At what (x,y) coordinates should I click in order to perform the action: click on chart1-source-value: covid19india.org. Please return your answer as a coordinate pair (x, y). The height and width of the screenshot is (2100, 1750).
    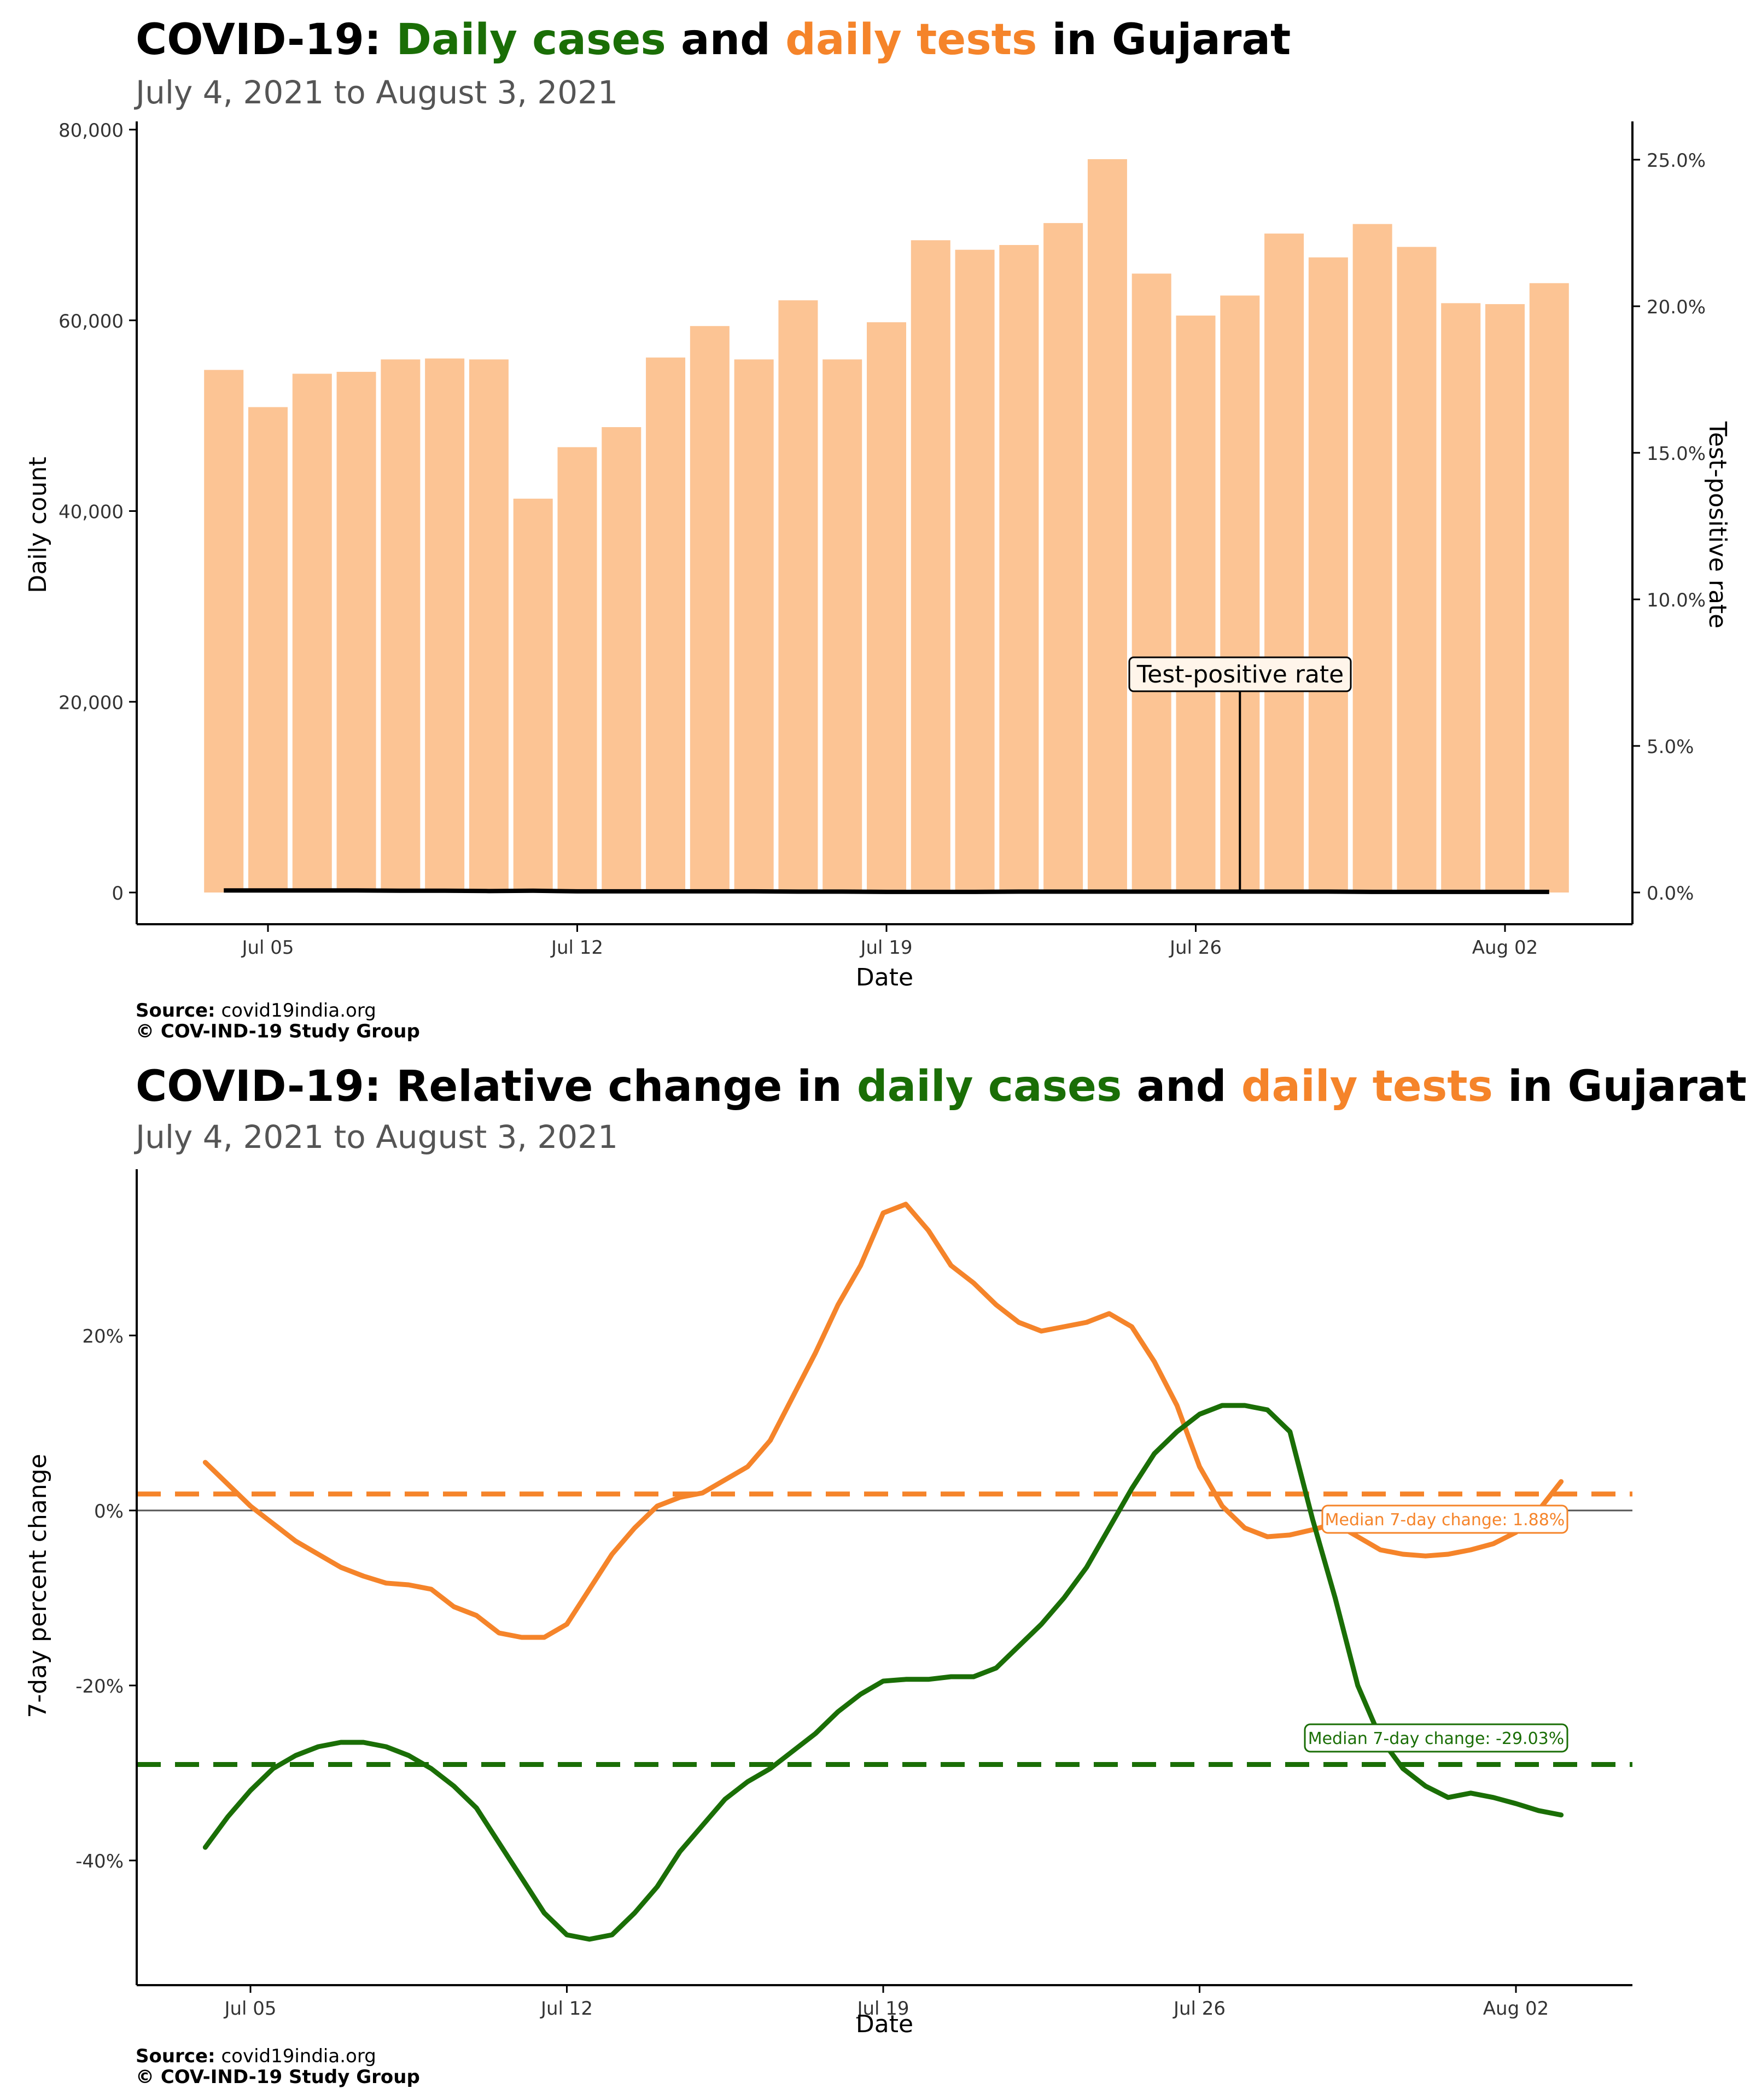
    Looking at the image, I should click on (295, 1011).